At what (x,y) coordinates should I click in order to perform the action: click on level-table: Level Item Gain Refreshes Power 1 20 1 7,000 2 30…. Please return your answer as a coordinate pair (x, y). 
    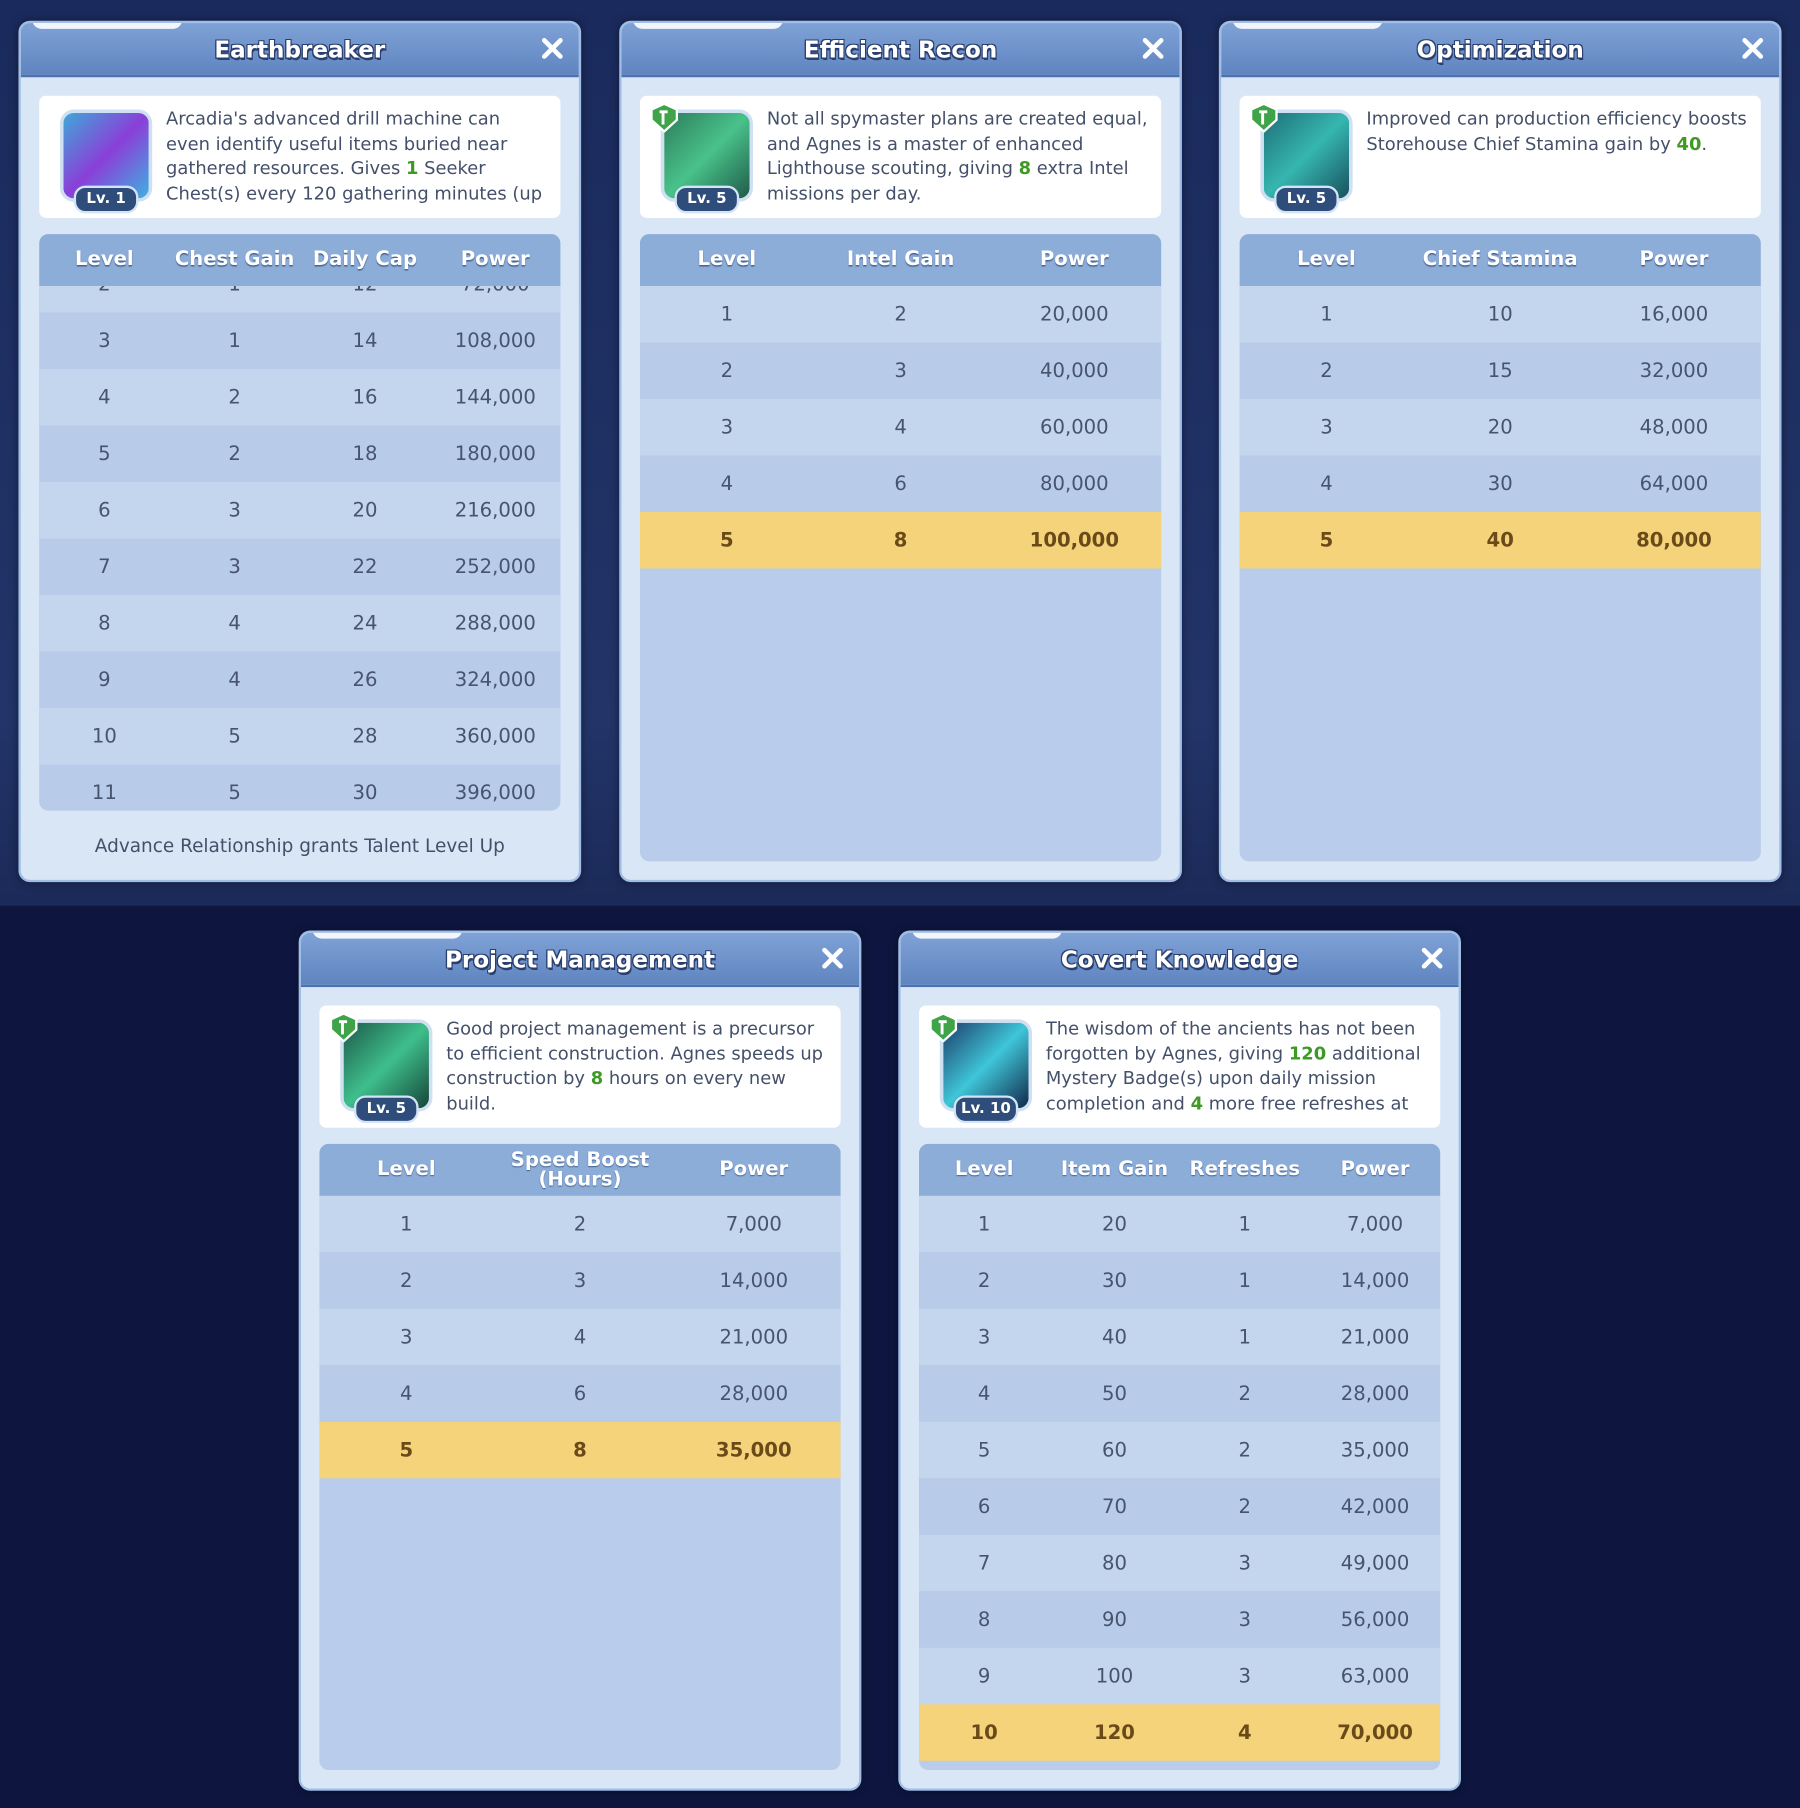
    Looking at the image, I should click on (1180, 1457).